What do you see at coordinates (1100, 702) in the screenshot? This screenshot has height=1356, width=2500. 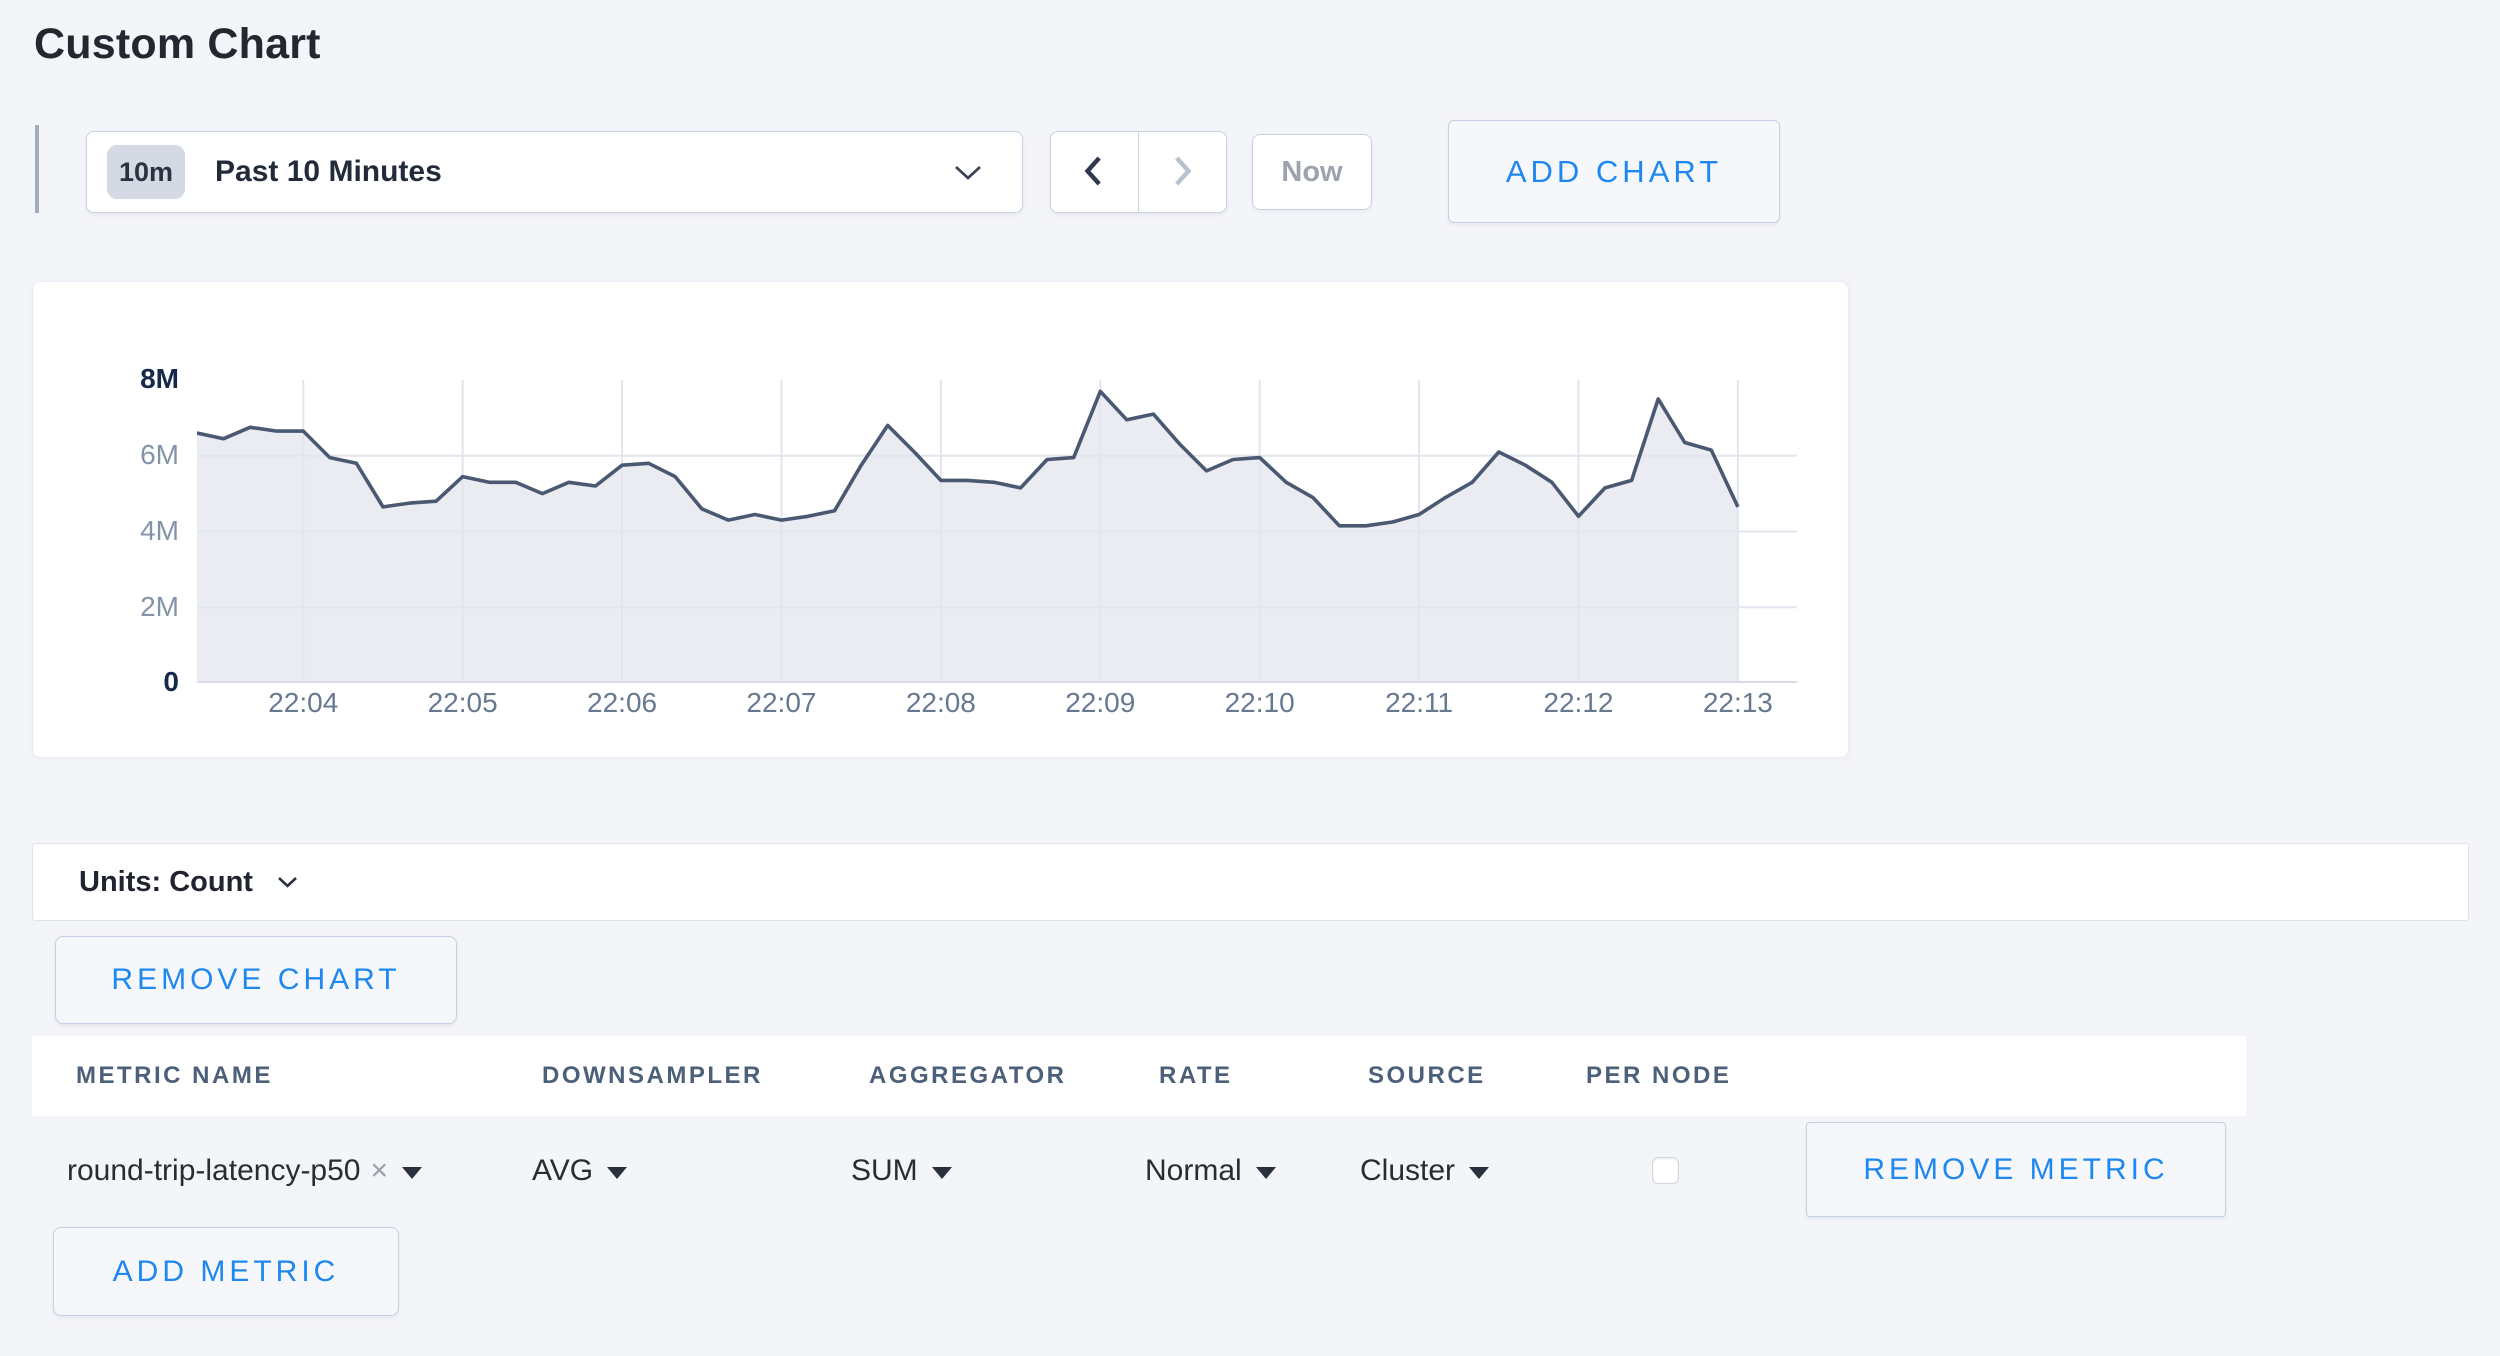 I see `x-axis-tick-label: 22:09` at bounding box center [1100, 702].